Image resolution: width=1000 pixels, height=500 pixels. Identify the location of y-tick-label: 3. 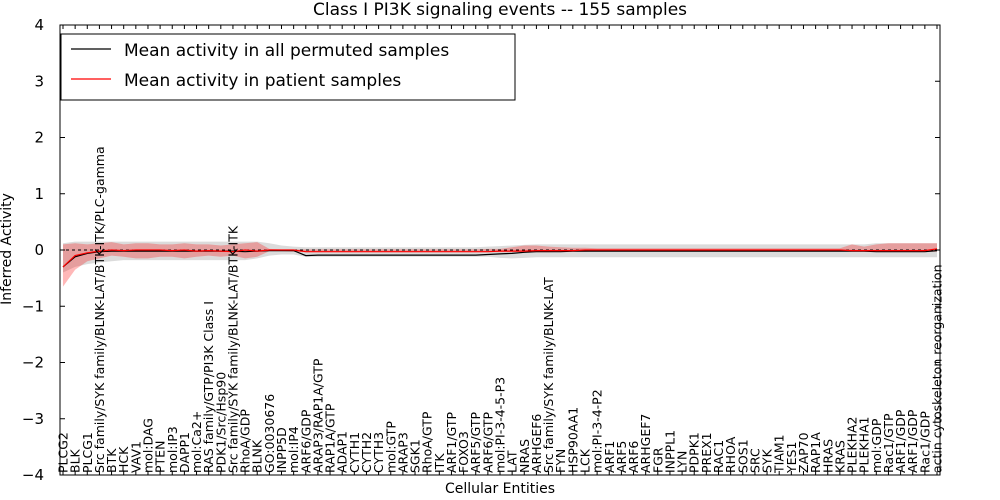
(39, 81).